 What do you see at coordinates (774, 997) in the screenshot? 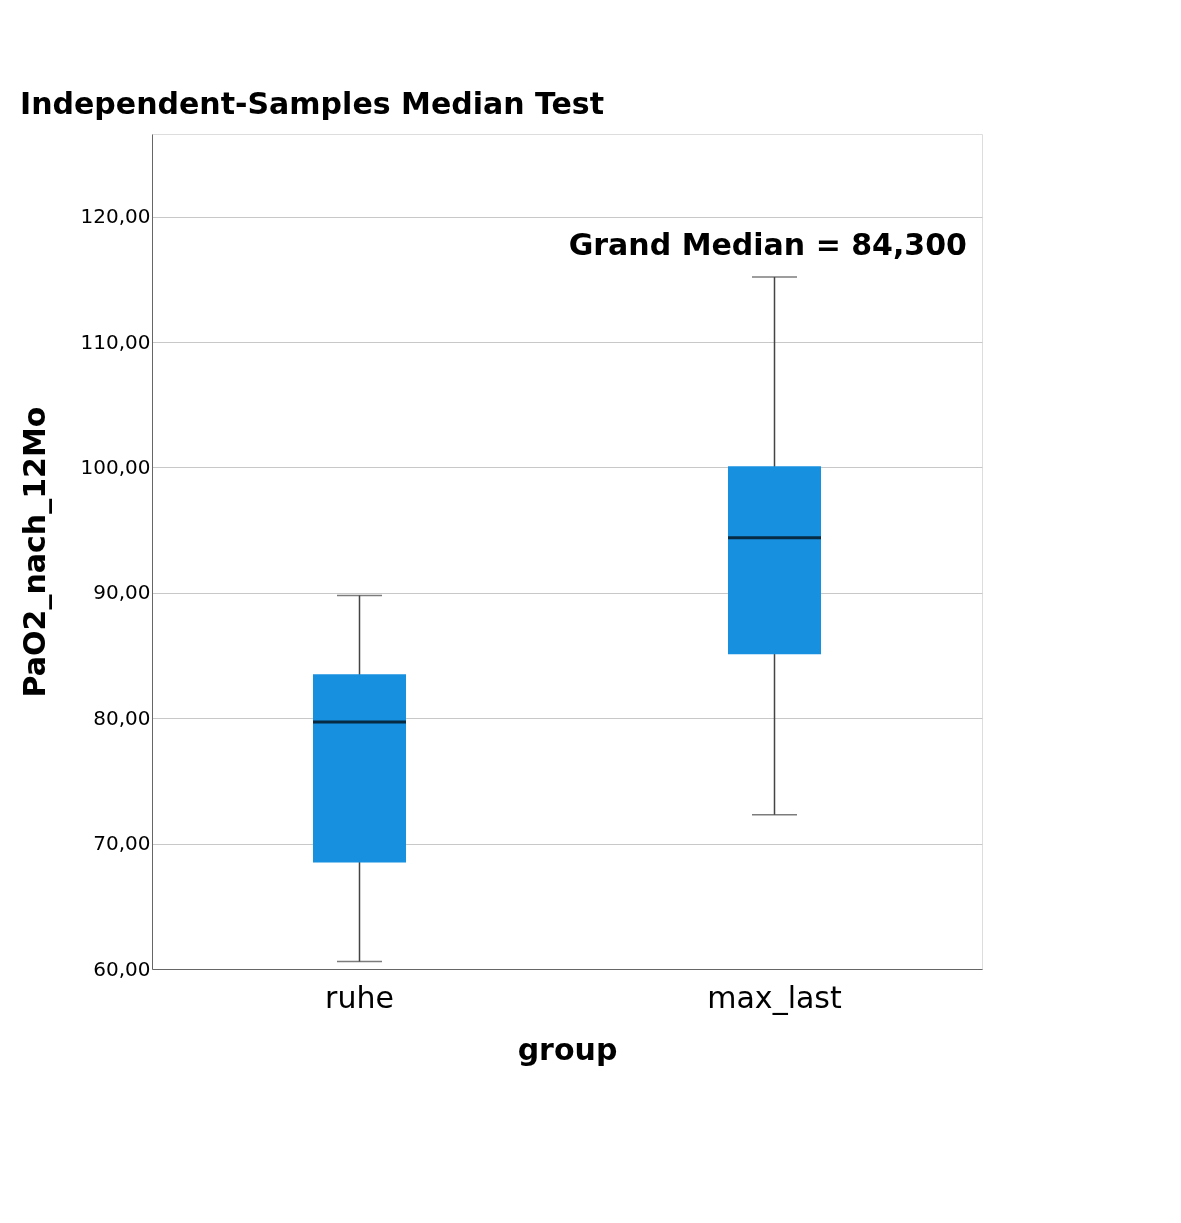
I see `x-tick-label: max_last` at bounding box center [774, 997].